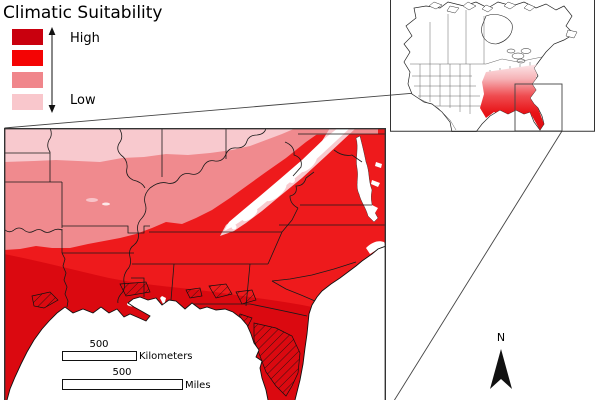 Image resolution: width=600 pixels, height=400 pixels. Describe the element at coordinates (85, 38) in the screenshot. I see `legend-high-label: High` at that location.